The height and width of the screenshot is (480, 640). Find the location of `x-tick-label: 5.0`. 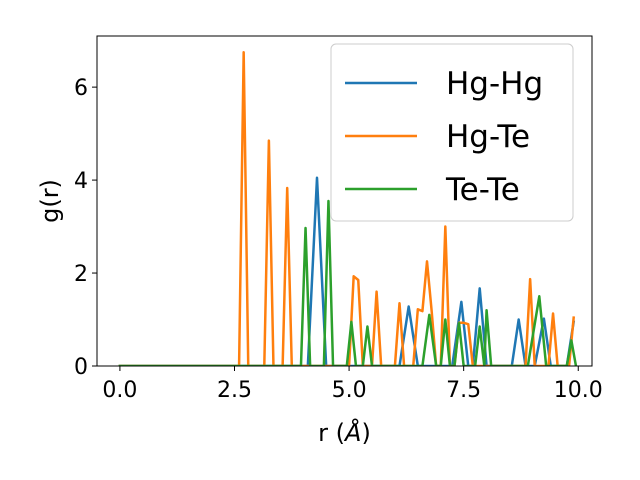

x-tick-label: 5.0 is located at coordinates (349, 390).